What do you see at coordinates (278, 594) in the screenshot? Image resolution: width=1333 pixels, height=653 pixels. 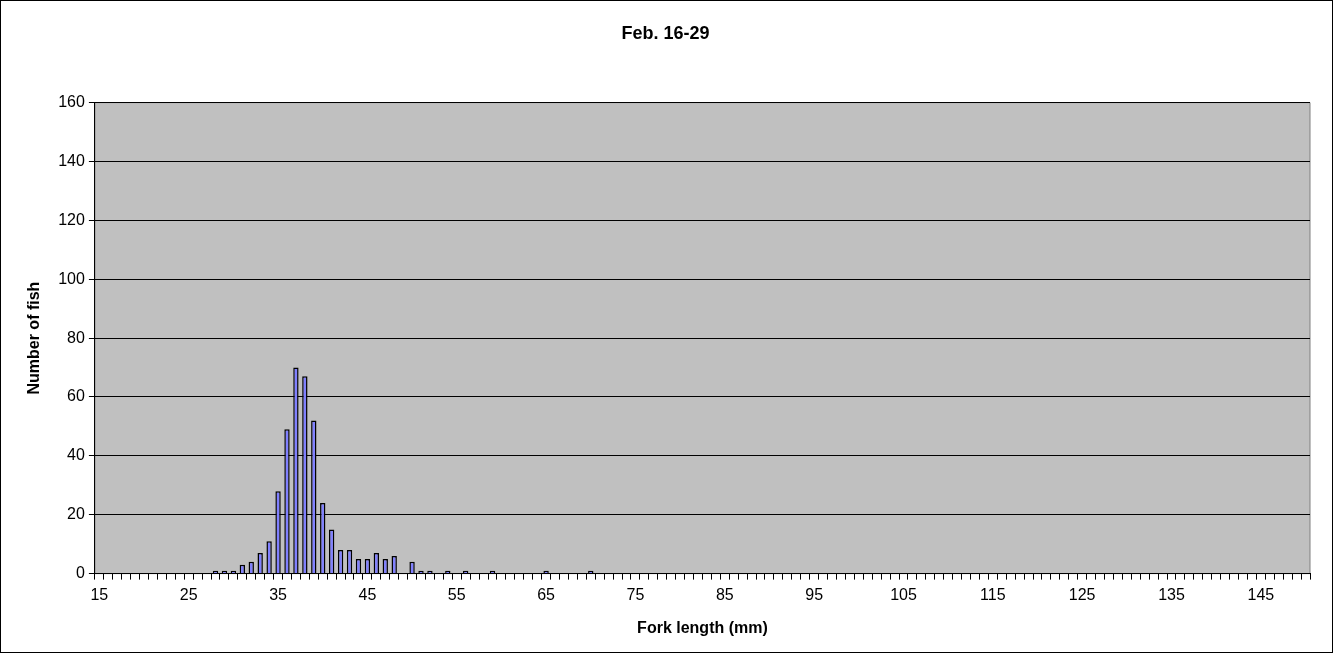 I see `x-tick-label: 35` at bounding box center [278, 594].